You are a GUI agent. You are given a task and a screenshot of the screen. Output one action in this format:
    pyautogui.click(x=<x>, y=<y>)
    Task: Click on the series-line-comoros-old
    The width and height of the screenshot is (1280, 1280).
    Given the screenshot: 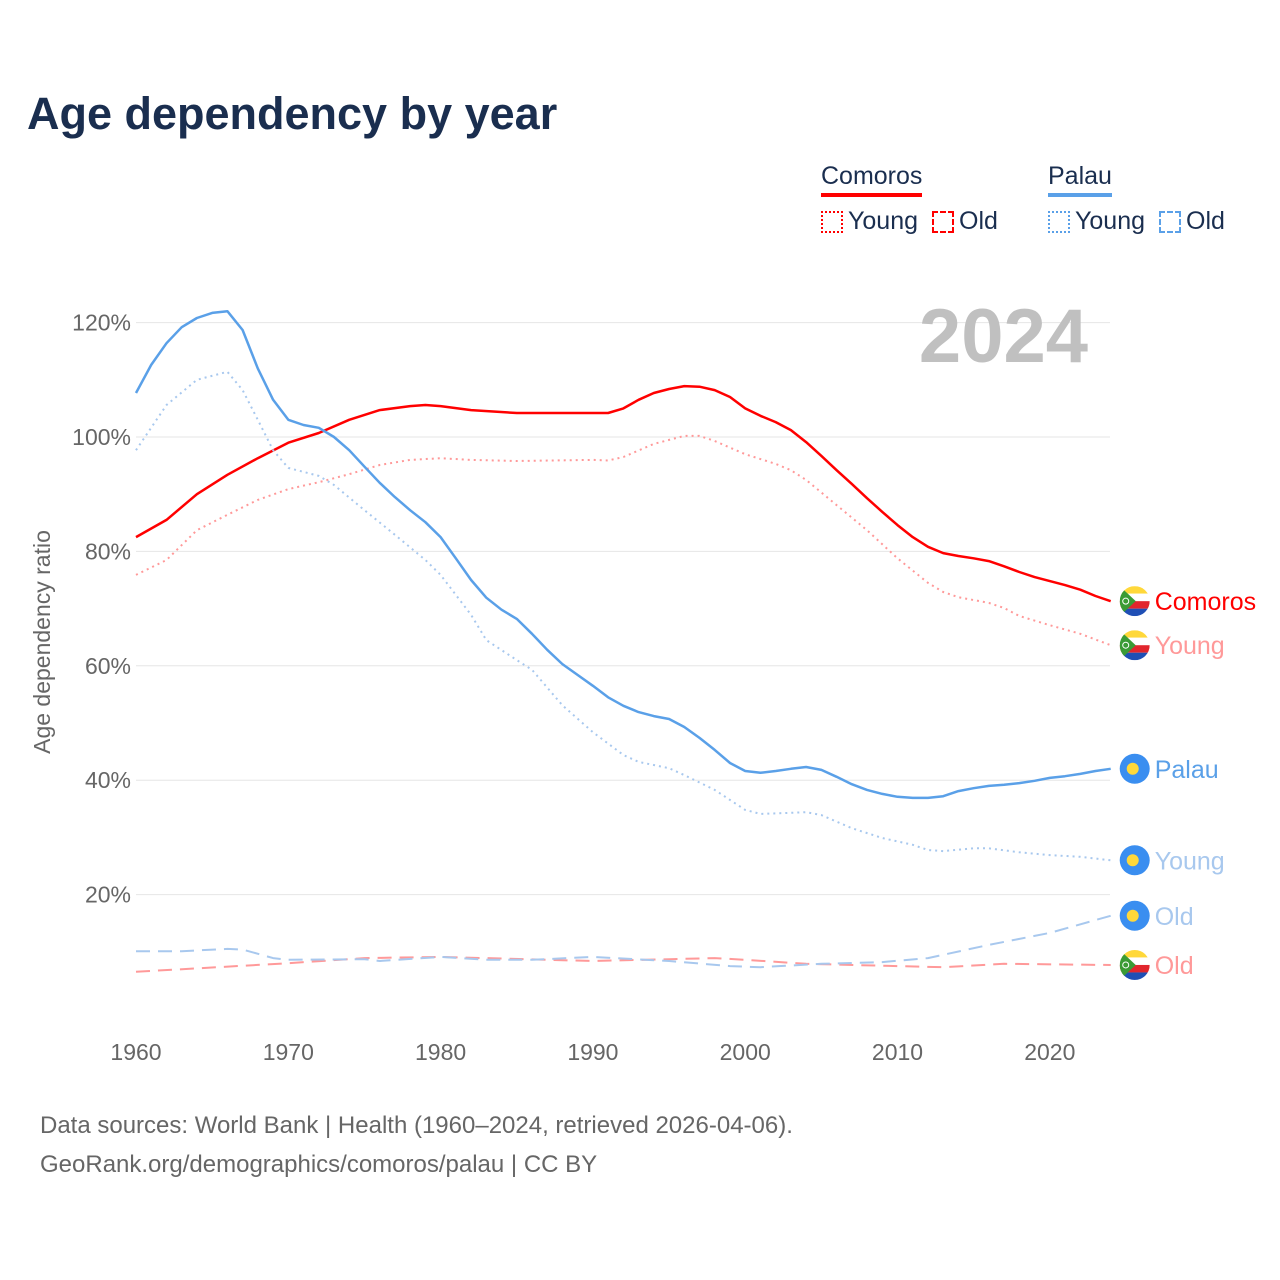 What is the action you would take?
    pyautogui.click(x=623, y=964)
    